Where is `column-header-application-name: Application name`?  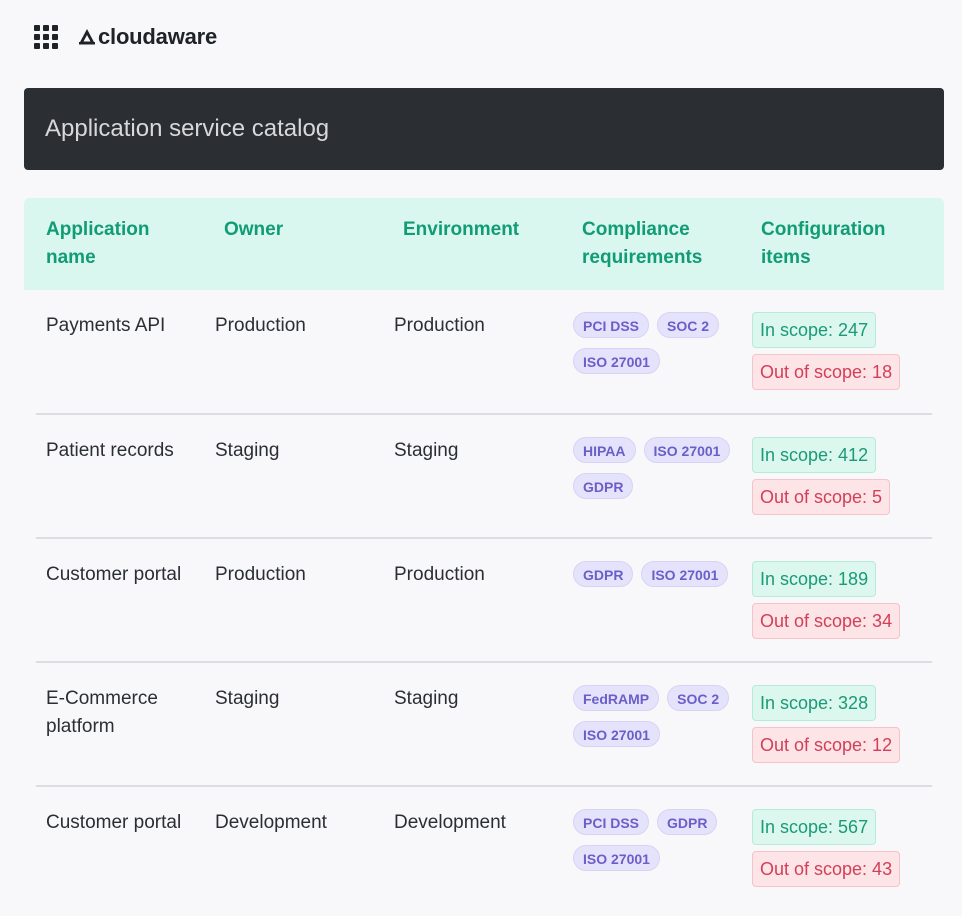 column-header-application-name: Application name is located at coordinates (98, 243).